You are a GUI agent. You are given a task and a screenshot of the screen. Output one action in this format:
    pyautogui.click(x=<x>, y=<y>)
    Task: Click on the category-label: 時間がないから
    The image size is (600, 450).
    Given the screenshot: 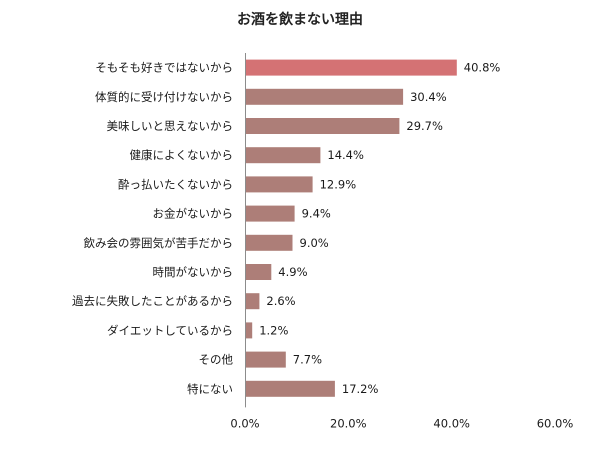 What is the action you would take?
    pyautogui.click(x=193, y=272)
    